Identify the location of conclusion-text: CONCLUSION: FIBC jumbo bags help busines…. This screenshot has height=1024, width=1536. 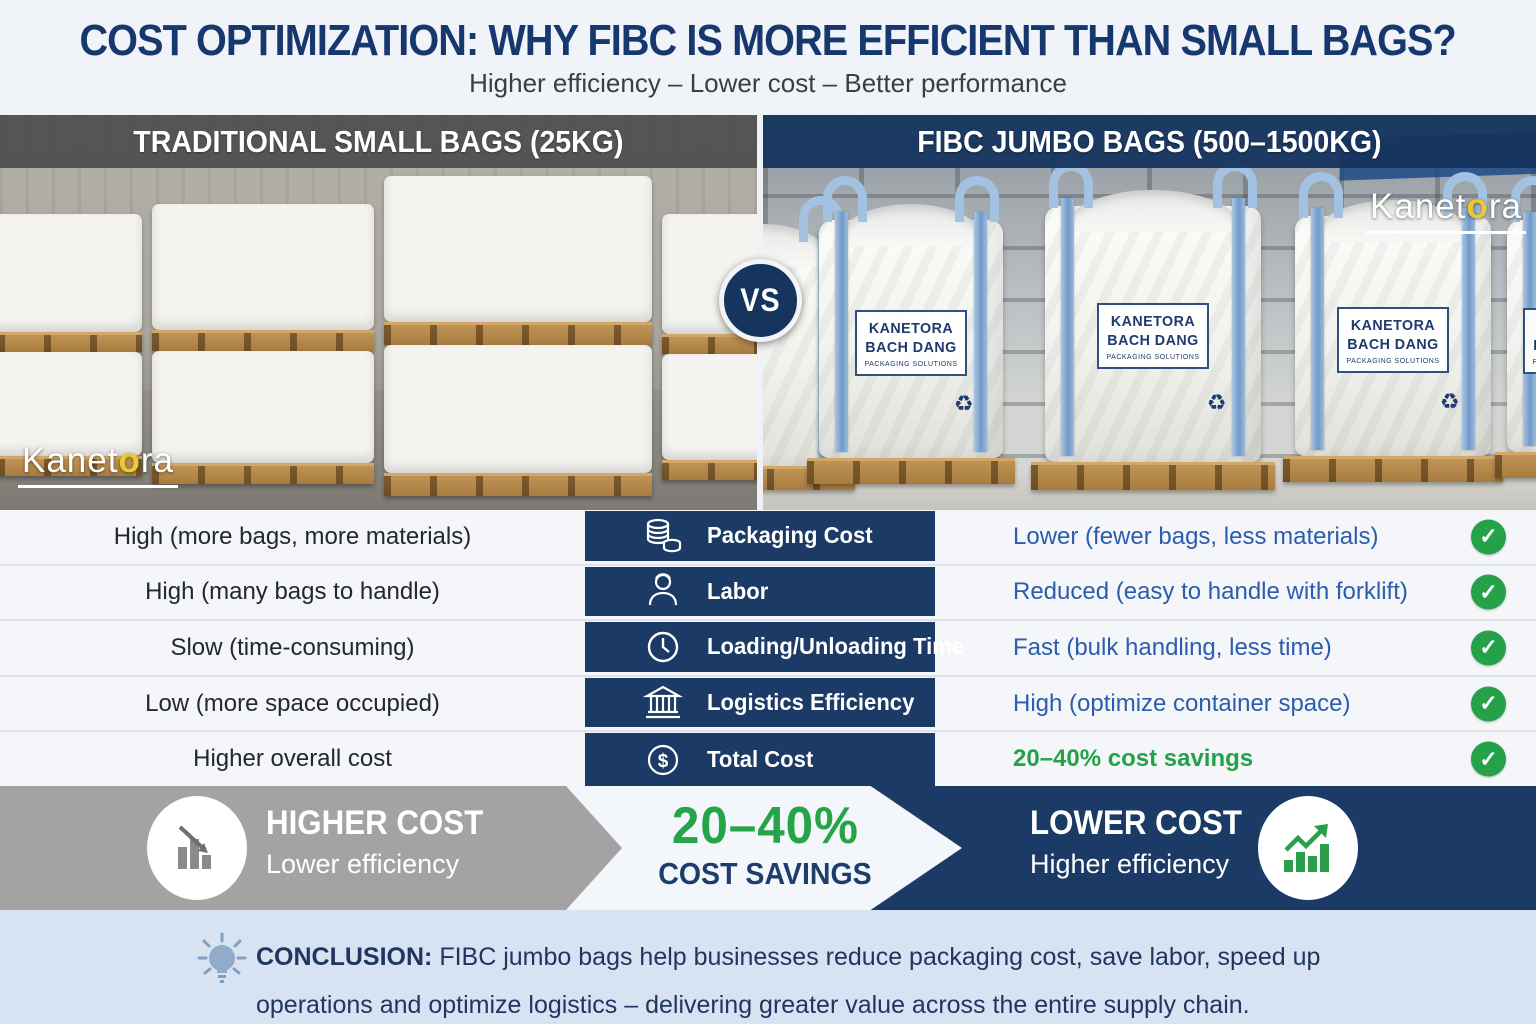
(836, 979).